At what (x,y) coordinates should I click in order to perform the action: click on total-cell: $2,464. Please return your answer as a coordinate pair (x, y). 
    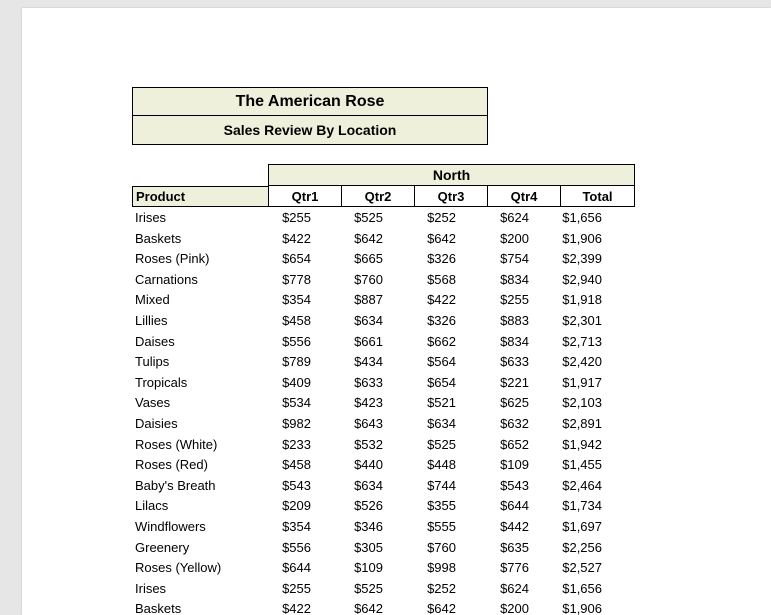
    Looking at the image, I should click on (582, 485).